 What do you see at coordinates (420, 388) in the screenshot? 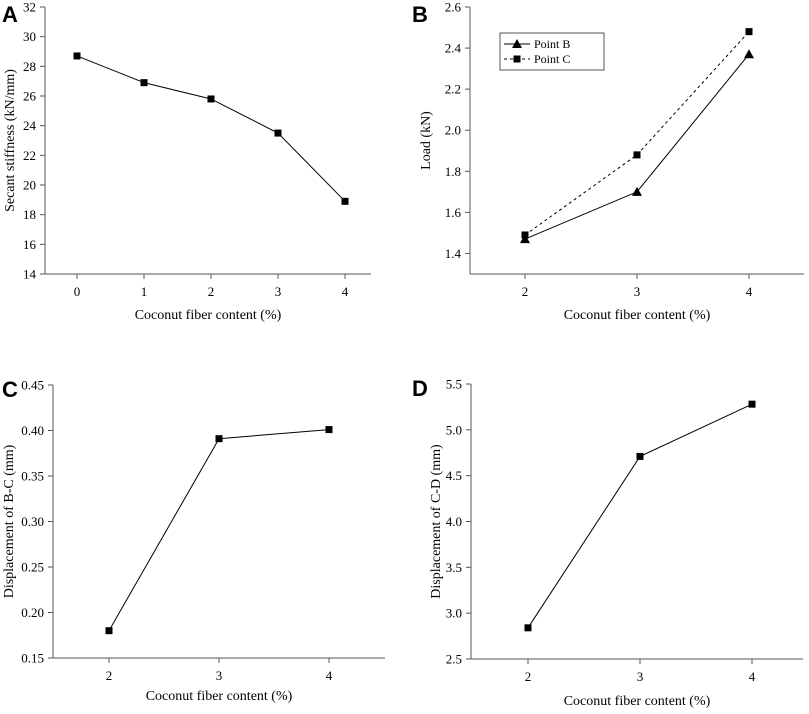
I see `panel-letter: D` at bounding box center [420, 388].